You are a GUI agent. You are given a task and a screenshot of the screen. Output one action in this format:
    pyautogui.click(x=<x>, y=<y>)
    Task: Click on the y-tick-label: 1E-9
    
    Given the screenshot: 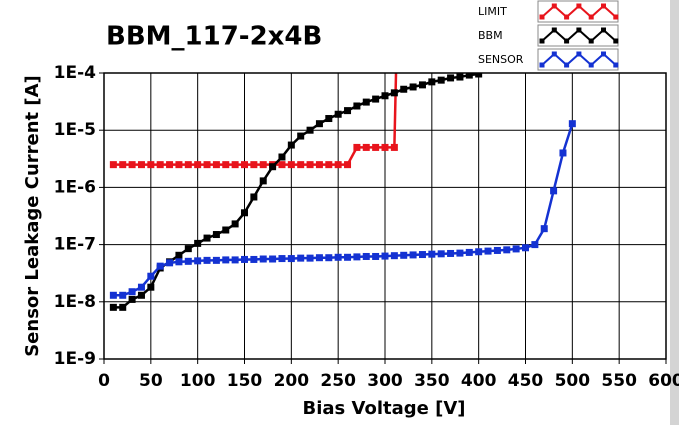 What is the action you would take?
    pyautogui.click(x=75, y=359)
    